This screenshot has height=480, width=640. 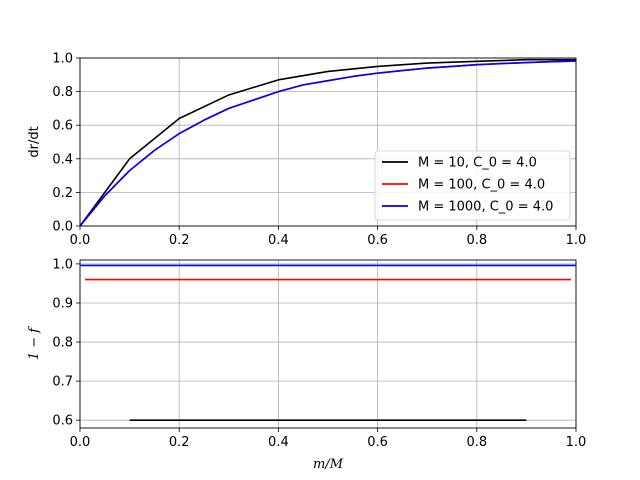 I want to click on y-axis-label: 1 − f, so click(x=34, y=343).